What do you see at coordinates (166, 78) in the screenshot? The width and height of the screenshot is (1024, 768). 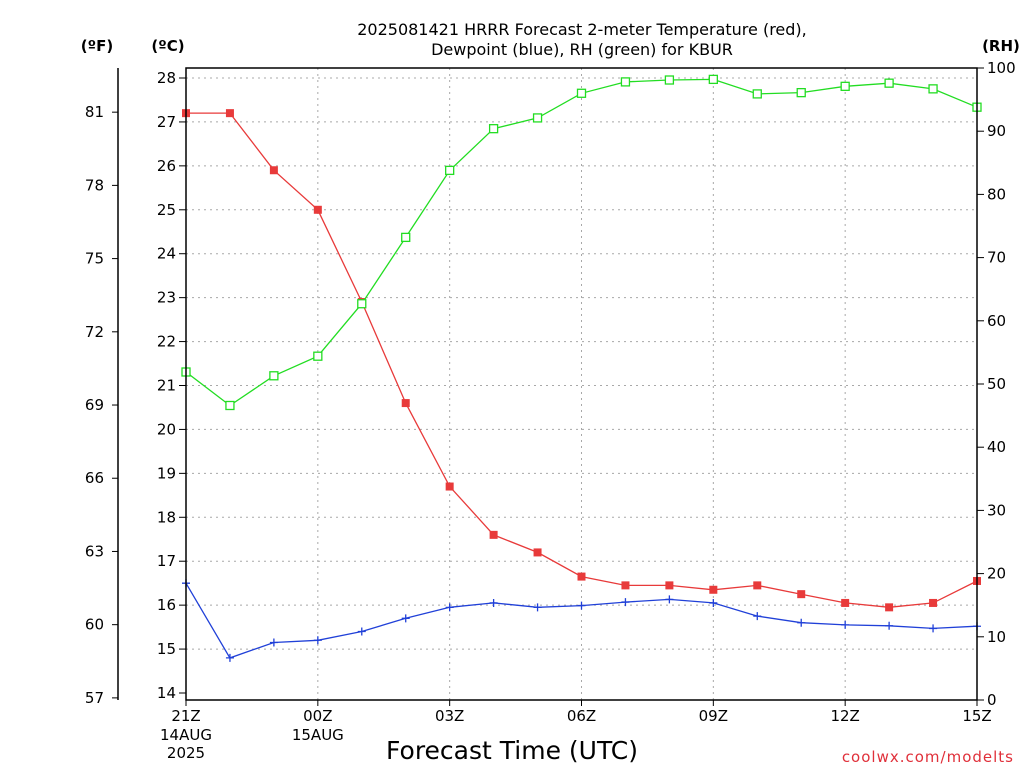 I see `celsius-tick-label: 28` at bounding box center [166, 78].